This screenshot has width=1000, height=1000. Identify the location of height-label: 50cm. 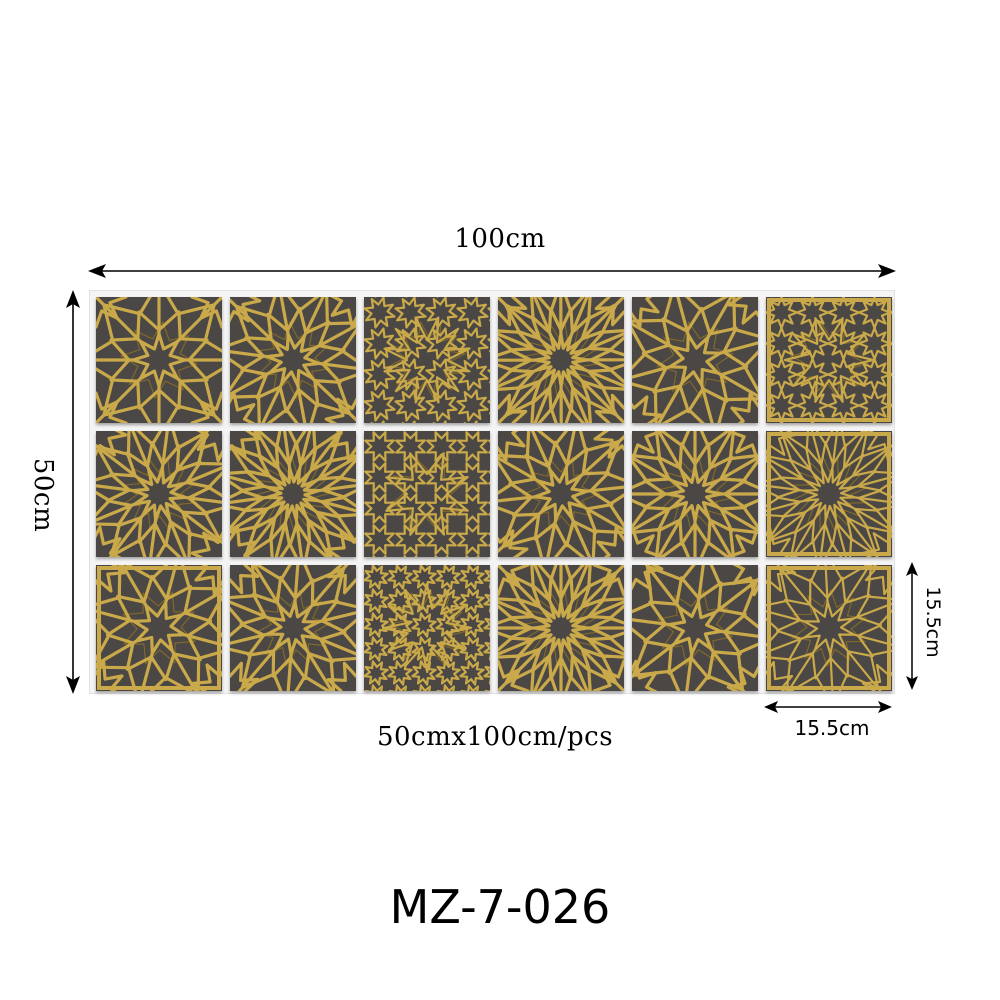
(43, 495).